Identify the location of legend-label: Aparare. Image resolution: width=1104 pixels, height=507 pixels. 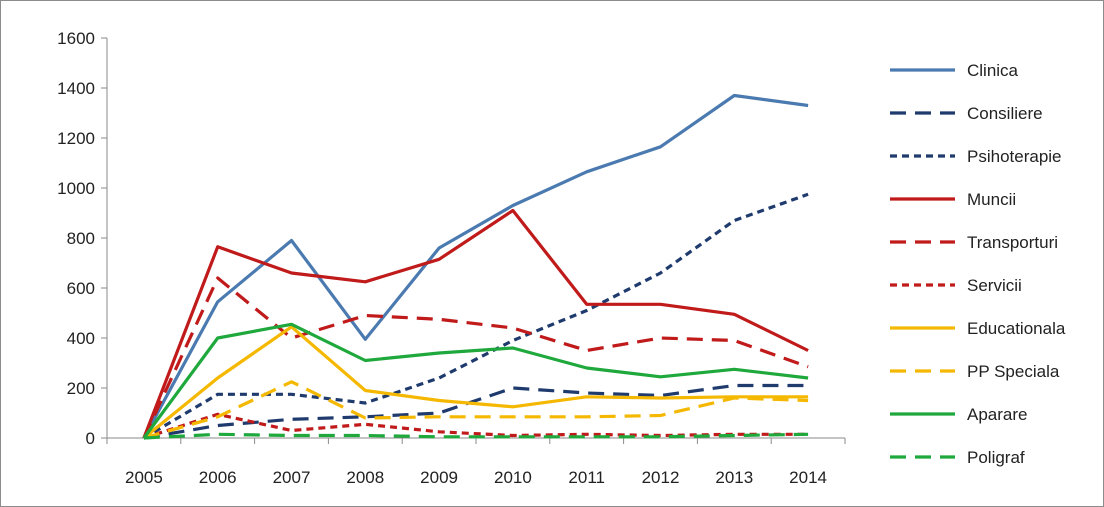
(997, 414).